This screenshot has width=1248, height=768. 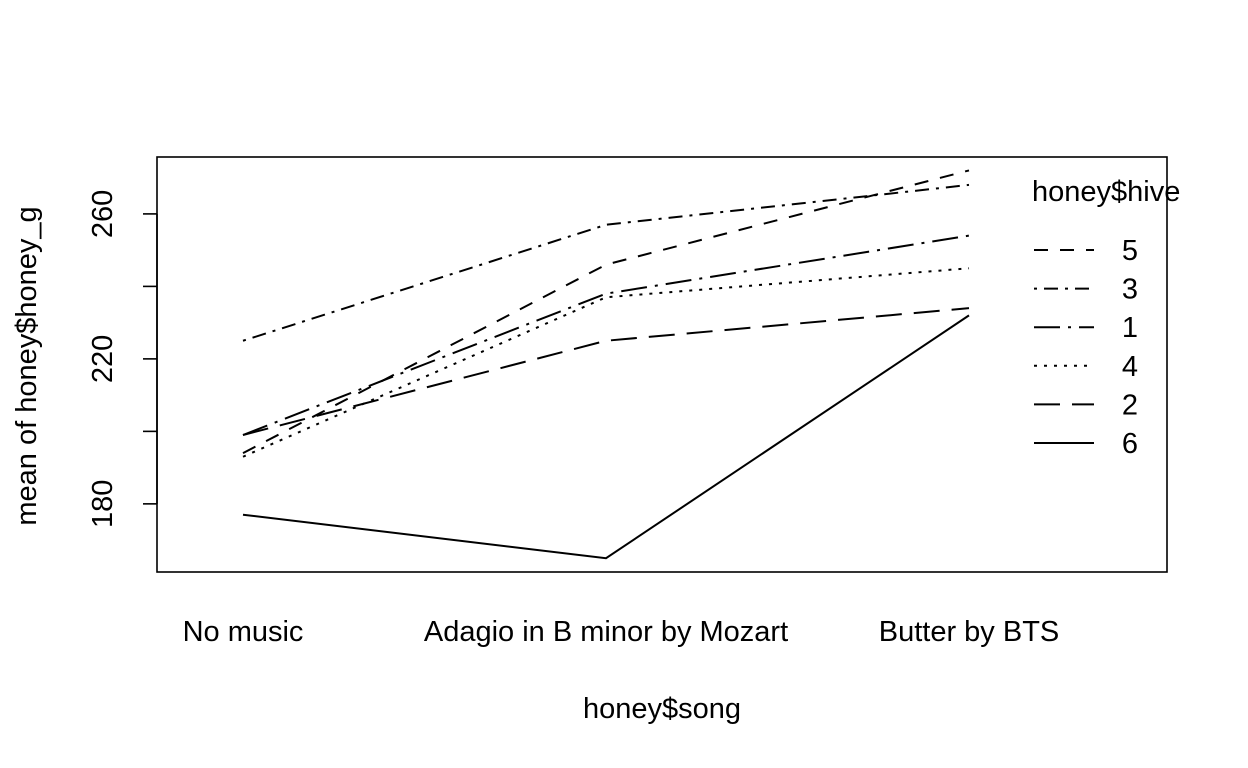 What do you see at coordinates (243, 632) in the screenshot?
I see `x-tick-label: No music` at bounding box center [243, 632].